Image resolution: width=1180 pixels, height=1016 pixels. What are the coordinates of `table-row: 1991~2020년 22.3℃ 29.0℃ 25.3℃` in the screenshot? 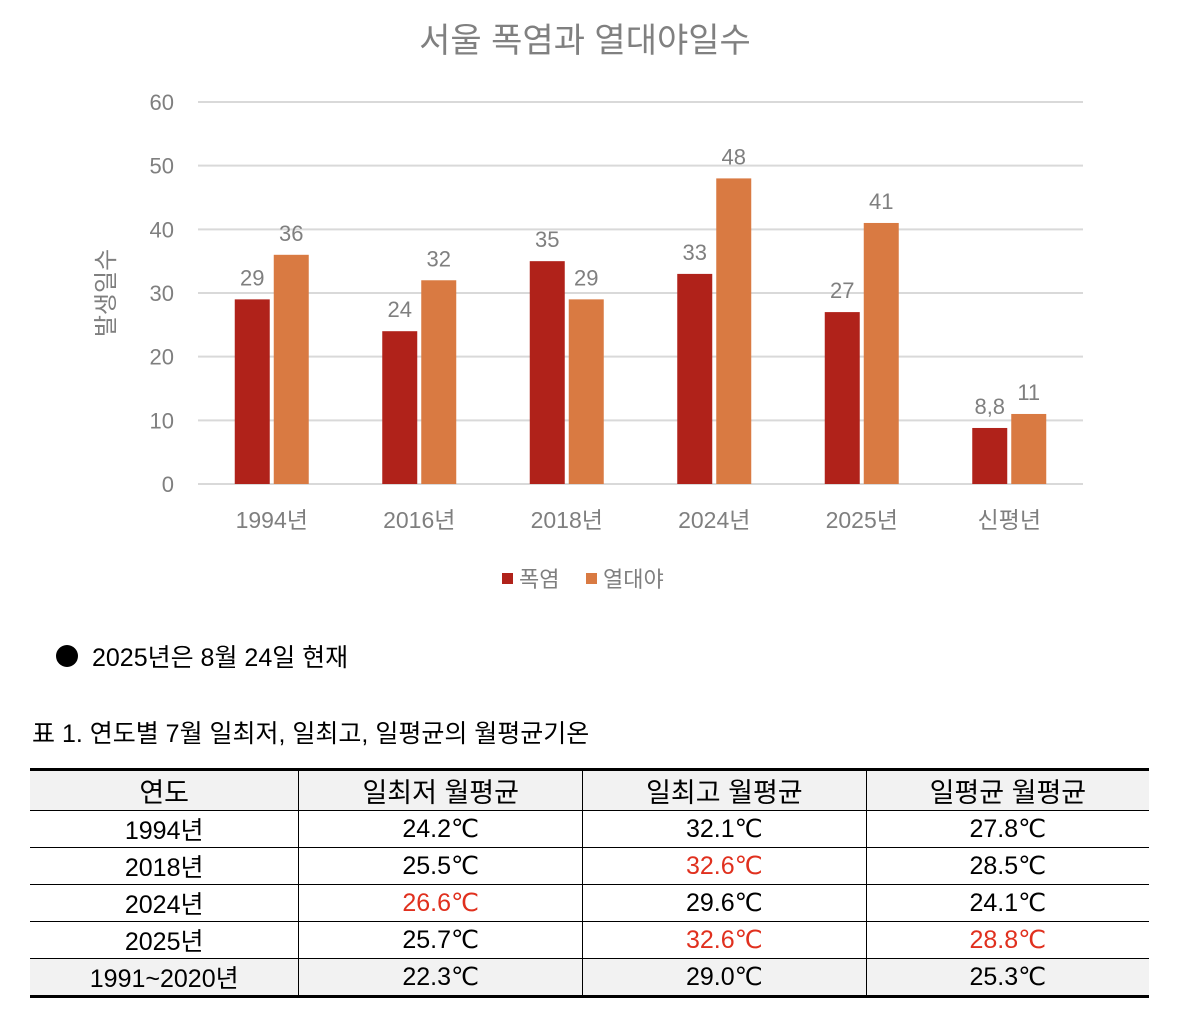 It's located at (589, 978).